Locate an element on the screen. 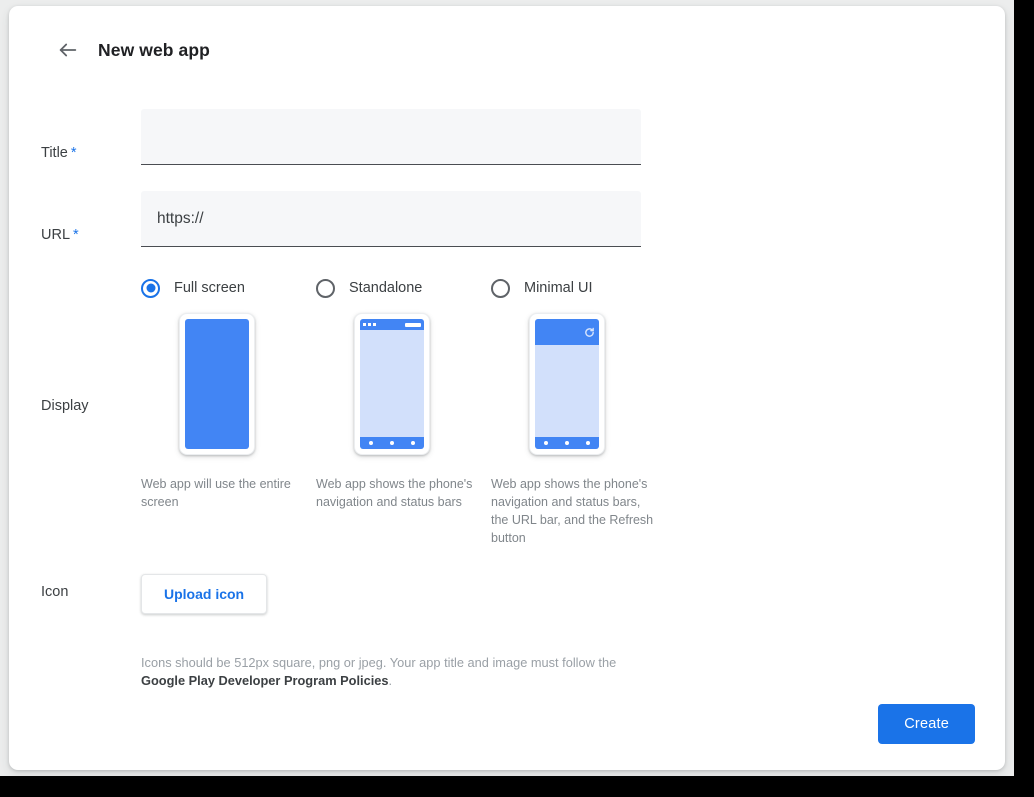 Image resolution: width=1034 pixels, height=797 pixels. status-dots-icon is located at coordinates (369, 324).